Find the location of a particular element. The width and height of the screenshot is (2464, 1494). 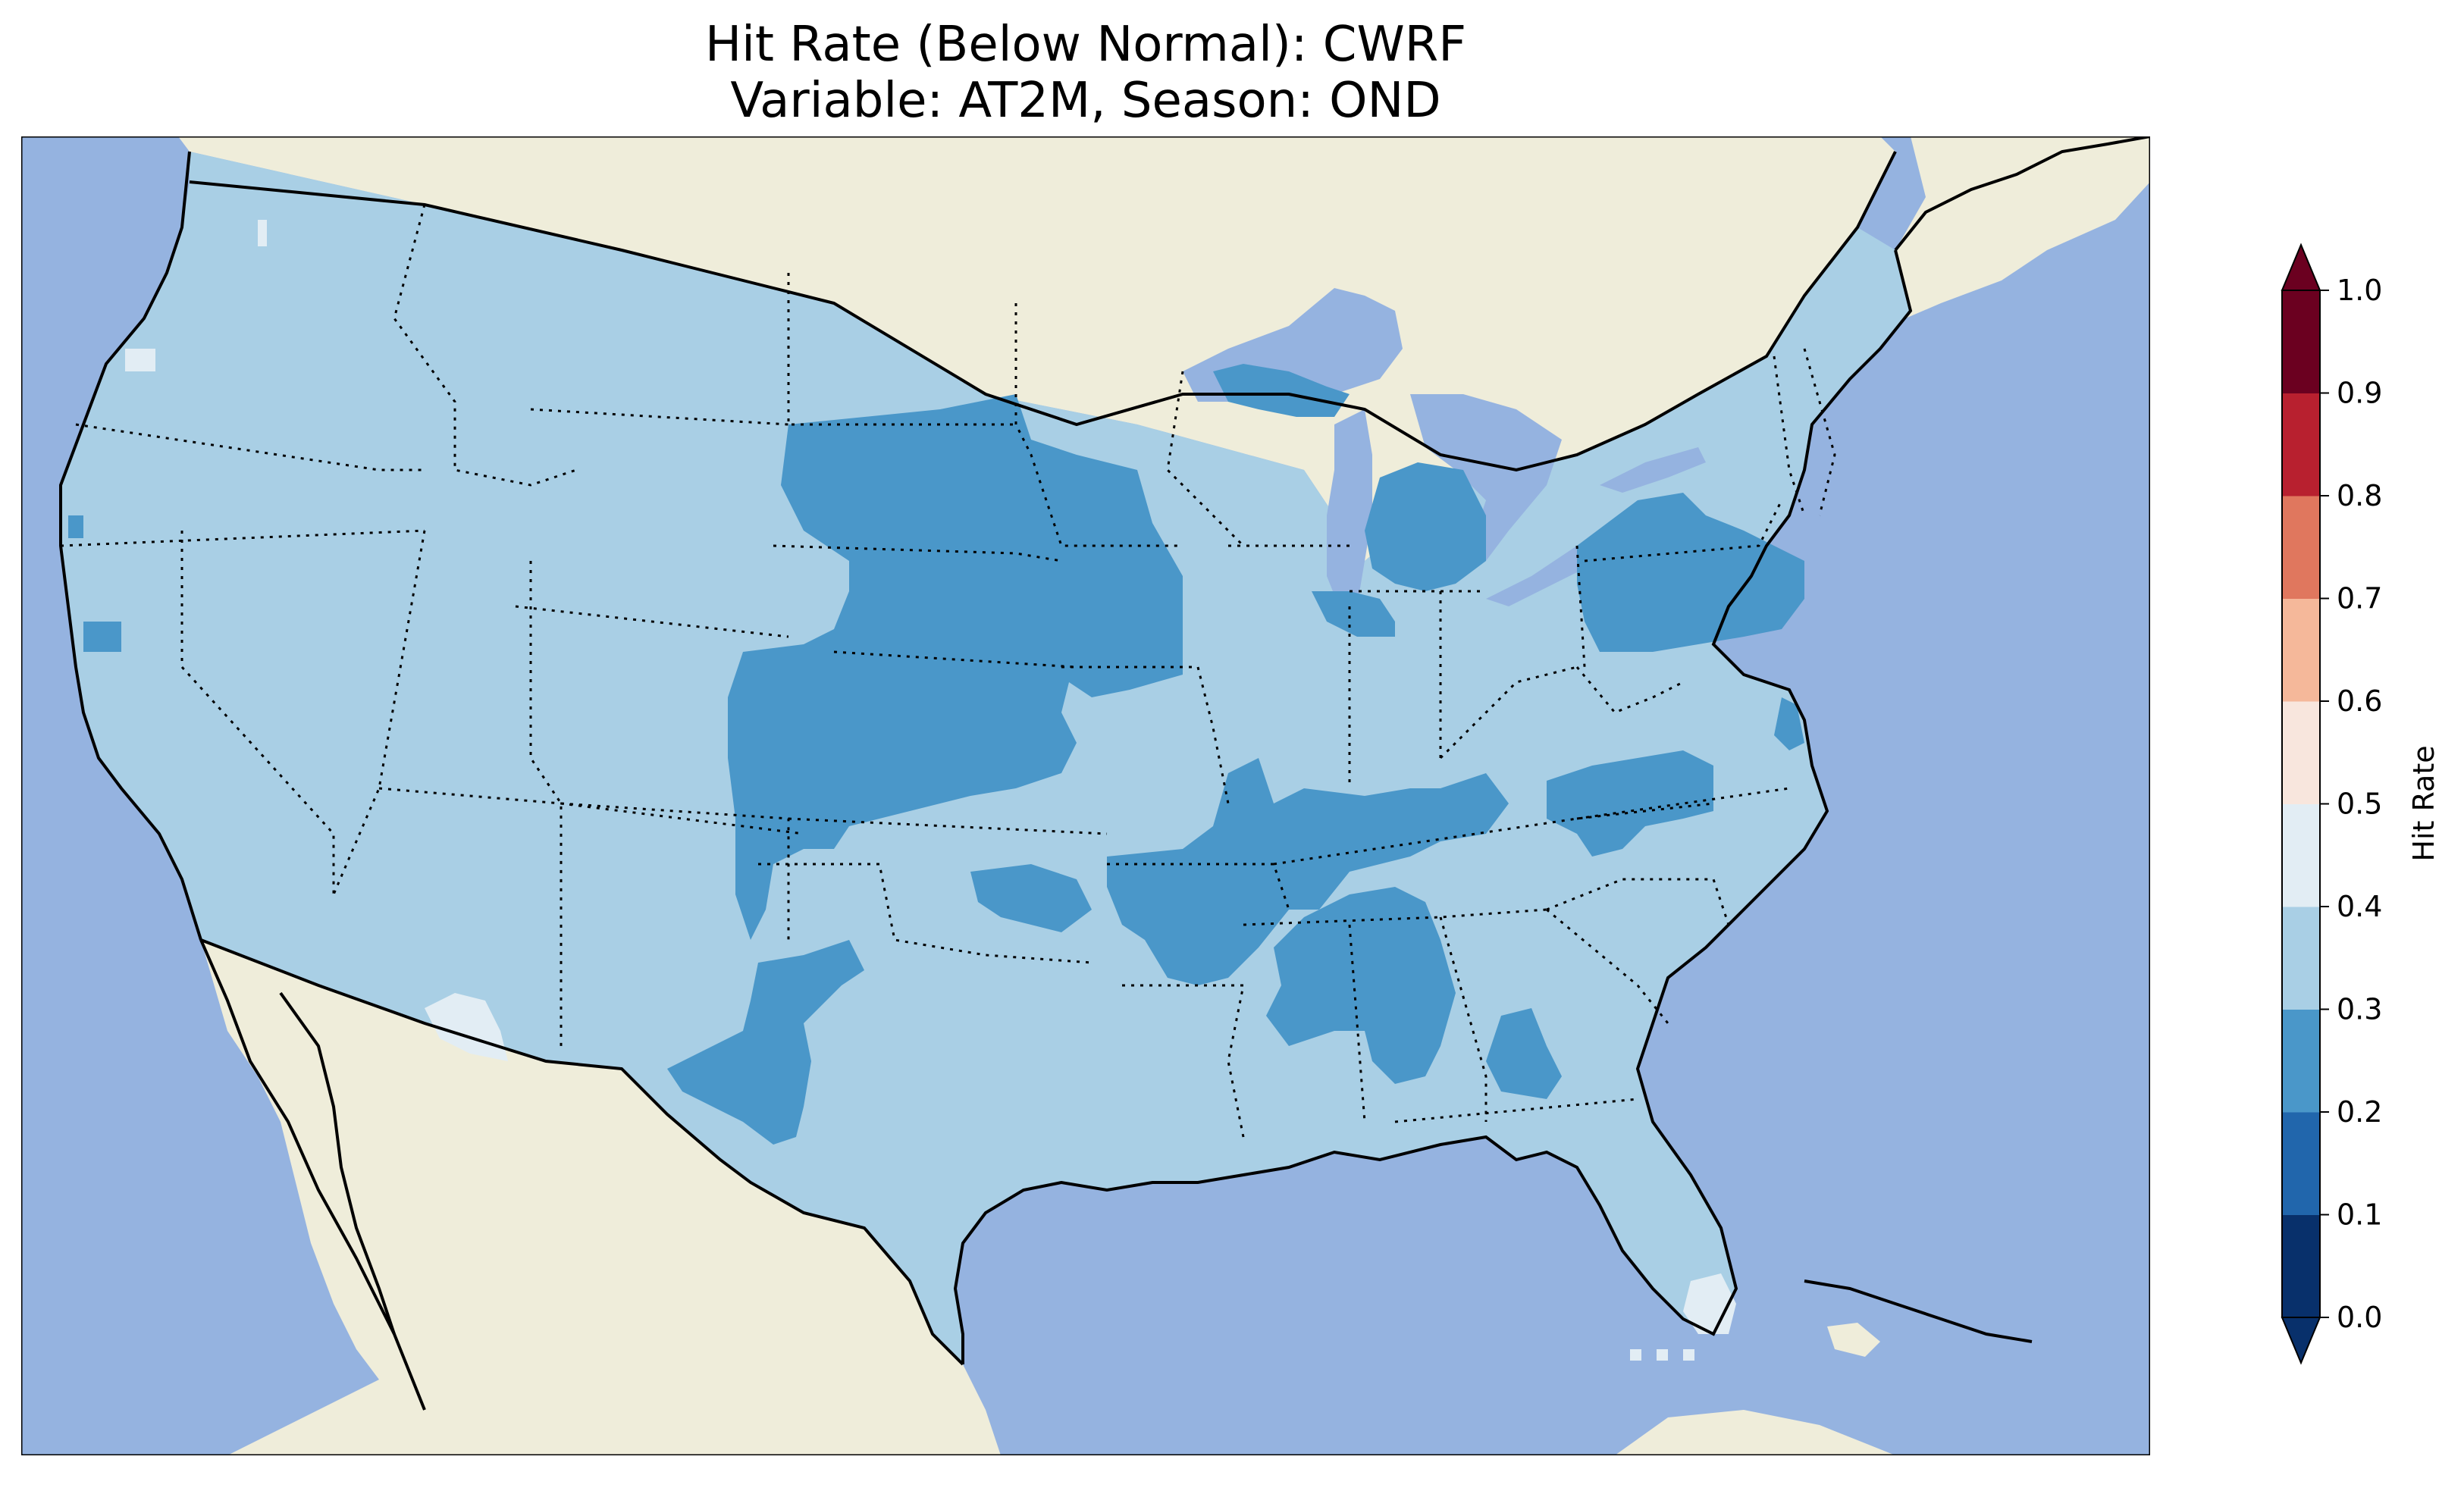

colorbar-segments is located at coordinates (2301, 804).